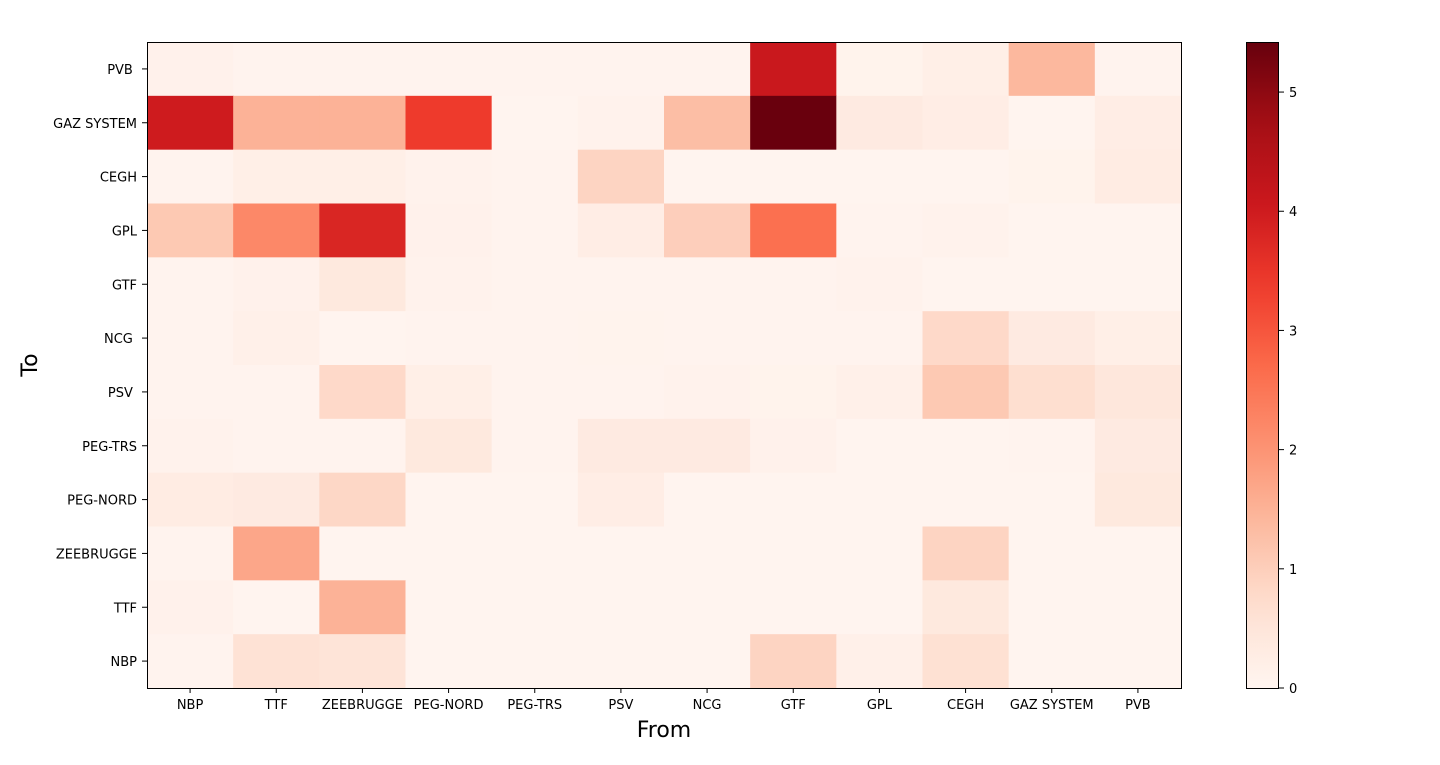 The width and height of the screenshot is (1440, 765). Describe the element at coordinates (880, 705) in the screenshot. I see `x-tick-label: GPL` at that location.